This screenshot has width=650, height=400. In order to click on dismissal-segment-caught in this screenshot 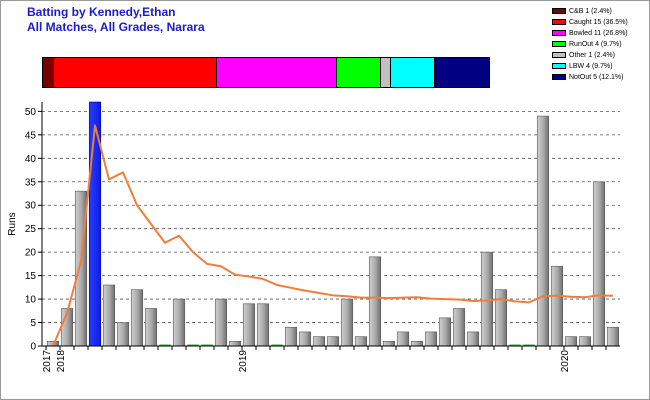, I will do `click(135, 72)`.